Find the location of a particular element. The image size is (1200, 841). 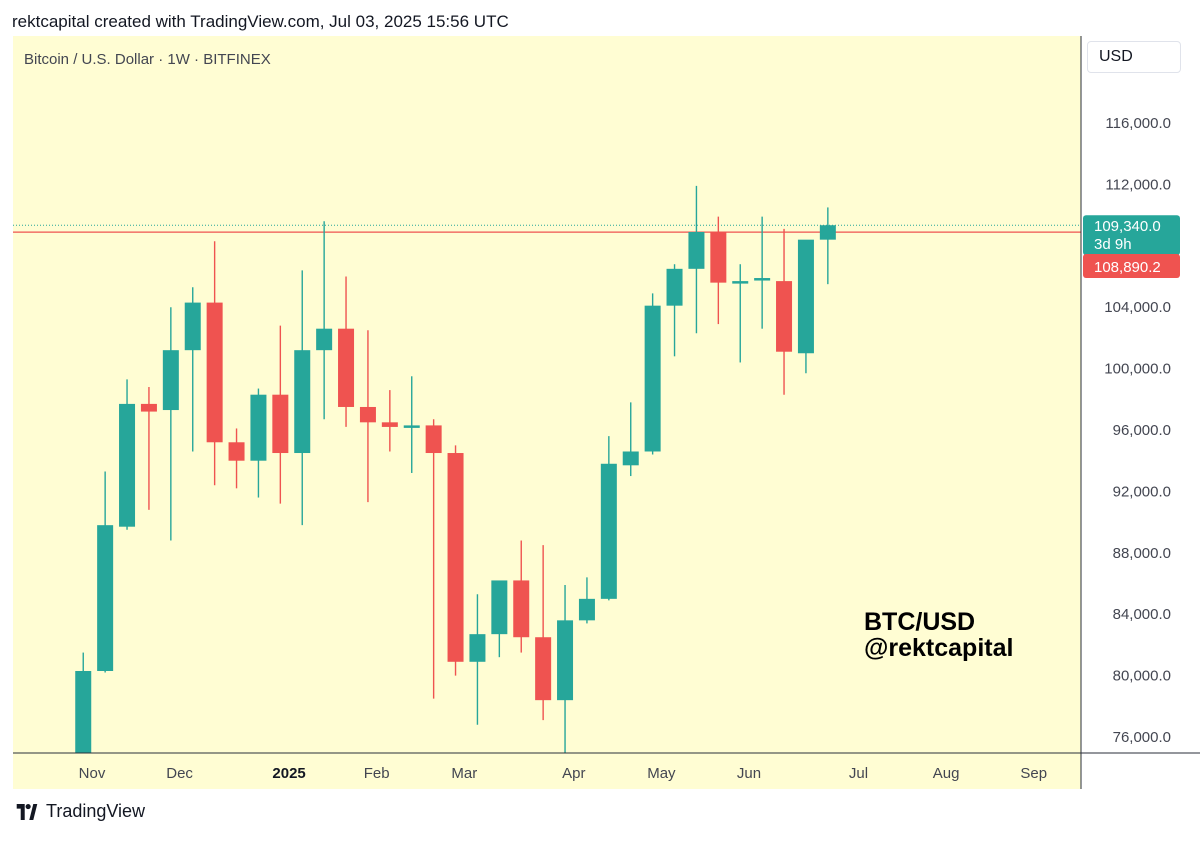

y-tick-label: 100,000.0 is located at coordinates (1137, 369).